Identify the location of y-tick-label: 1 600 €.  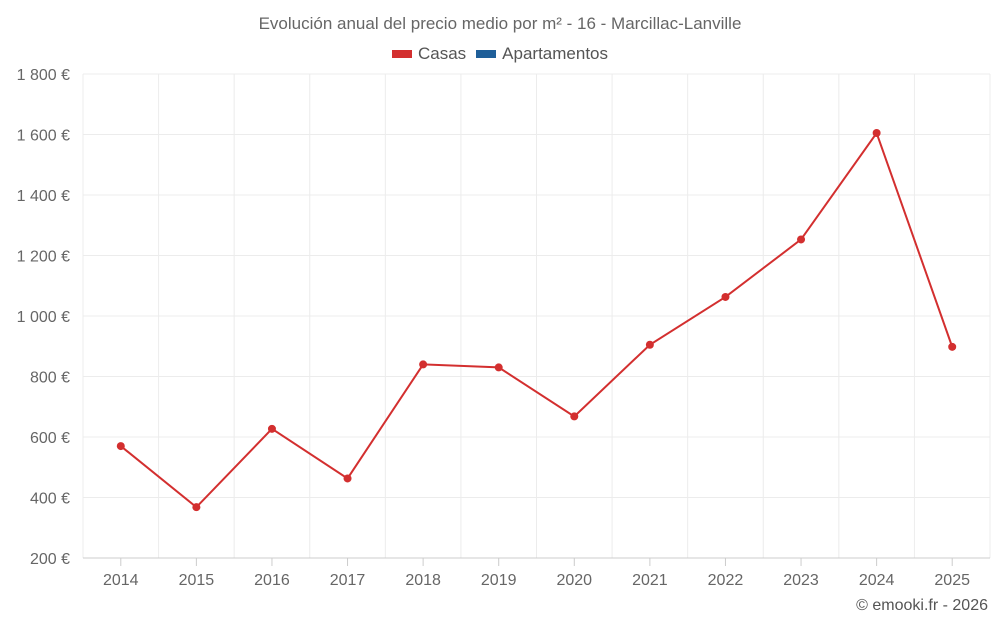
(43, 136).